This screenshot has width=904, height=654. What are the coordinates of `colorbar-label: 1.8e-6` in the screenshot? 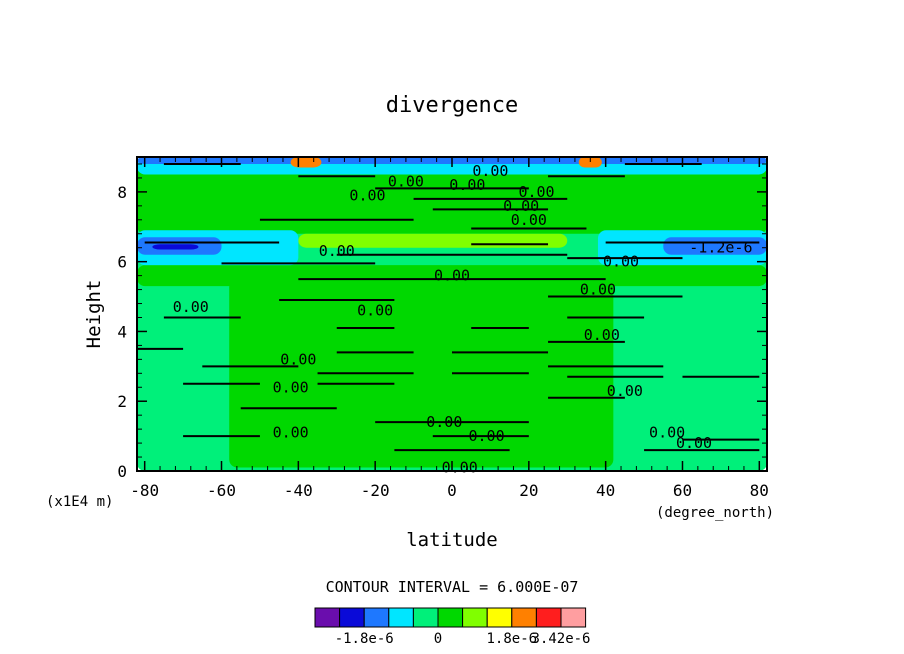 It's located at (512, 639).